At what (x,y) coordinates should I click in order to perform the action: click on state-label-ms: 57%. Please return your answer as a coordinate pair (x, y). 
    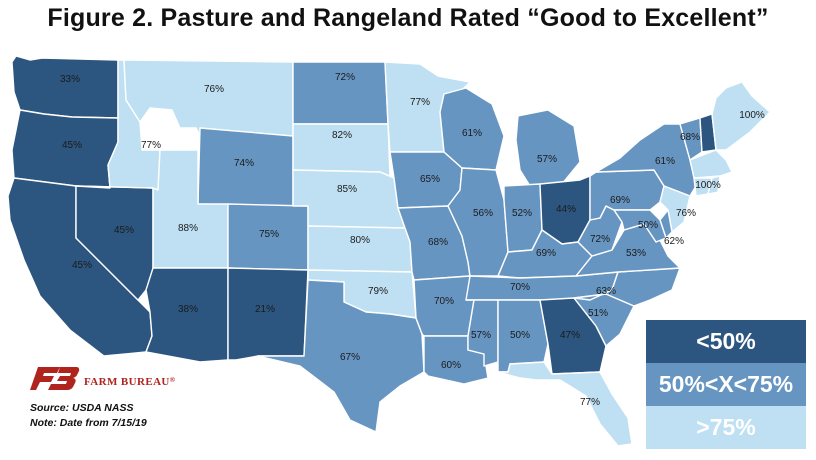
    Looking at the image, I should click on (481, 335).